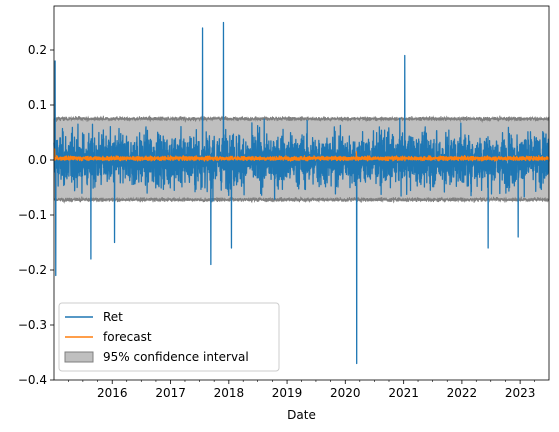 This screenshot has height=432, width=559. What do you see at coordinates (113, 317) in the screenshot?
I see `legend-label: Ret` at bounding box center [113, 317].